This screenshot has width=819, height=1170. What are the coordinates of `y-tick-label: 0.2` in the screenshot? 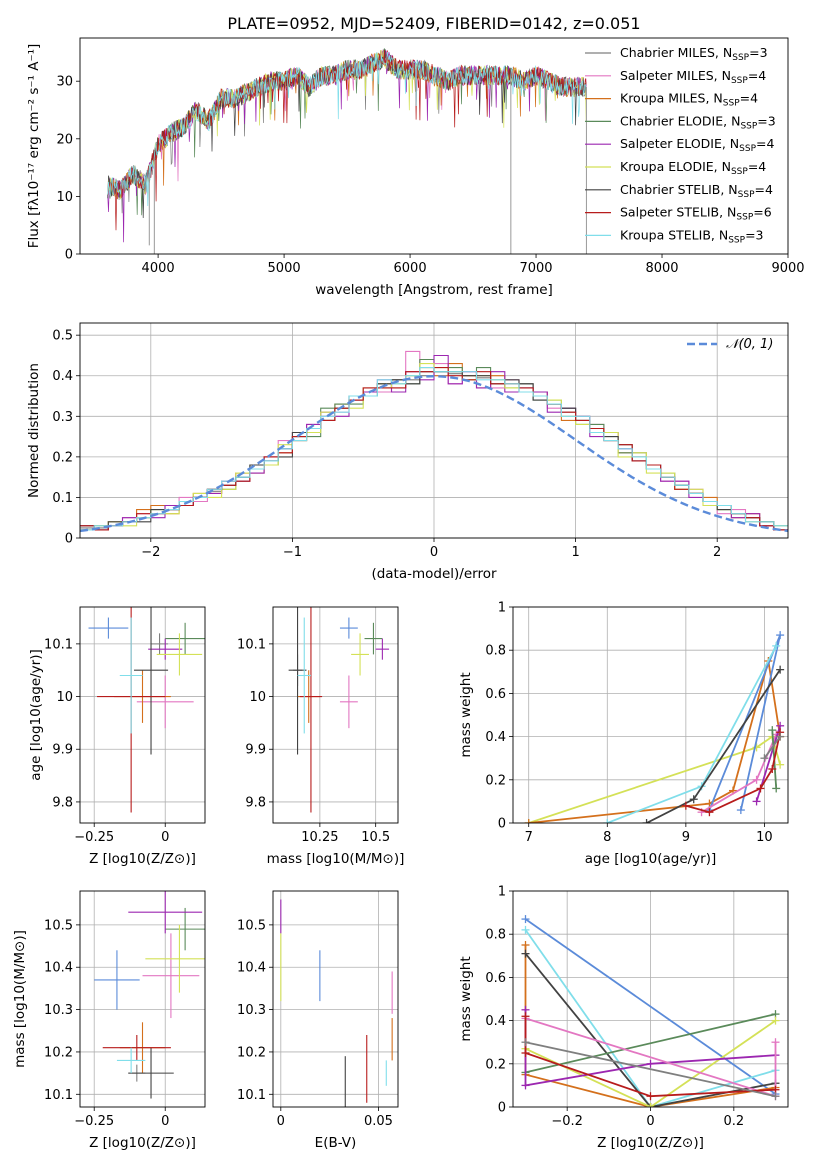 It's located at (495, 1064).